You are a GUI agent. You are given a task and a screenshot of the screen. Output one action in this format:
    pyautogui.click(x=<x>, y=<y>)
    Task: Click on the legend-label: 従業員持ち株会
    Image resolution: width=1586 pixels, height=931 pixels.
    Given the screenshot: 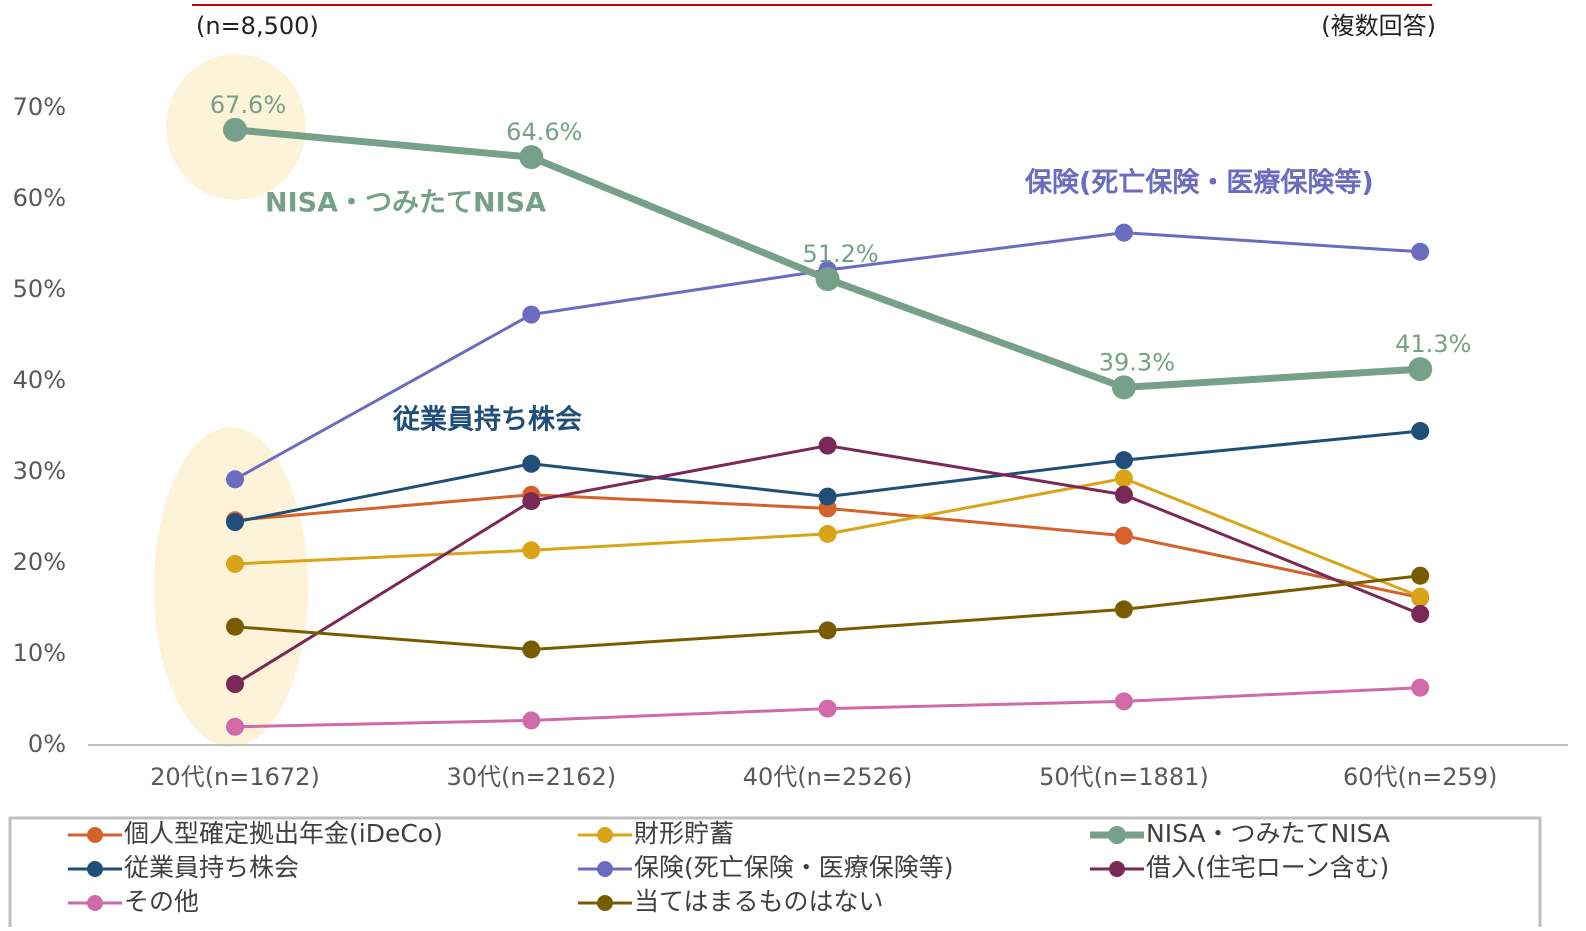 What is the action you would take?
    pyautogui.click(x=211, y=867)
    